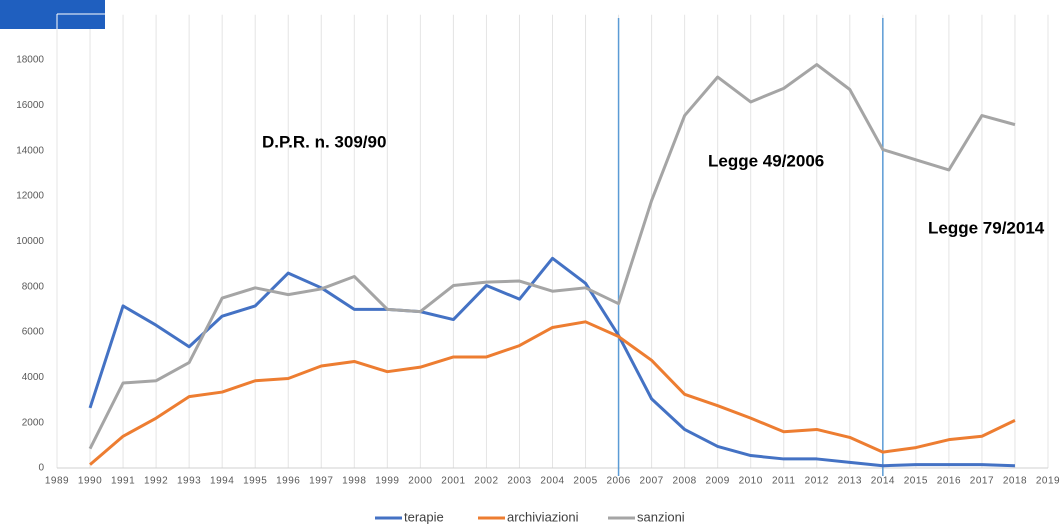 The height and width of the screenshot is (528, 1064). I want to click on x-tick-label: 1997, so click(321, 481).